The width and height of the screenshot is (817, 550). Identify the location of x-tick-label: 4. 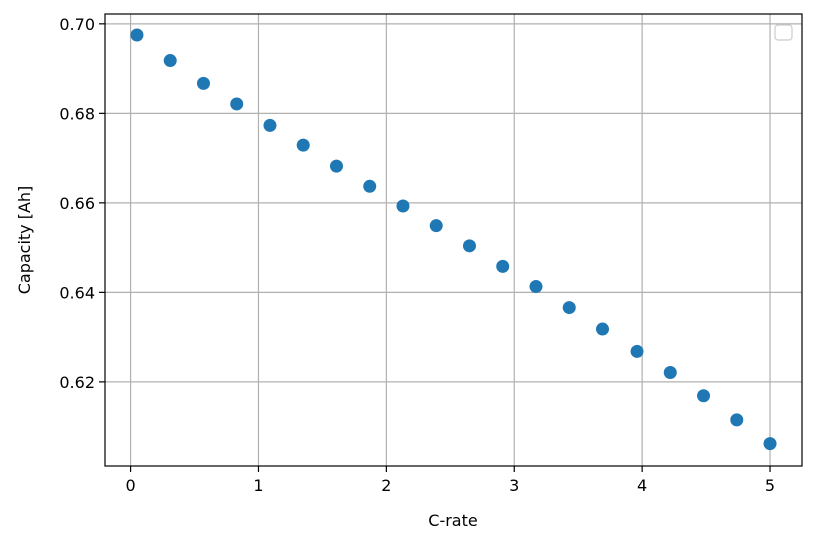
(642, 485).